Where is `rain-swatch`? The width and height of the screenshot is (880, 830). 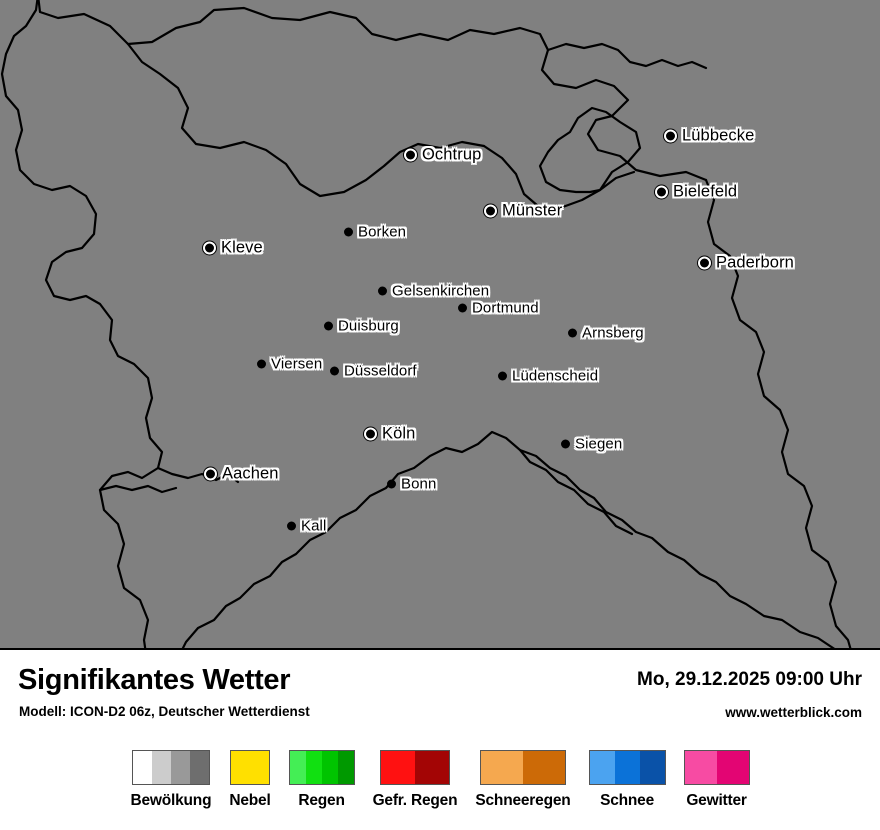 rain-swatch is located at coordinates (321, 767).